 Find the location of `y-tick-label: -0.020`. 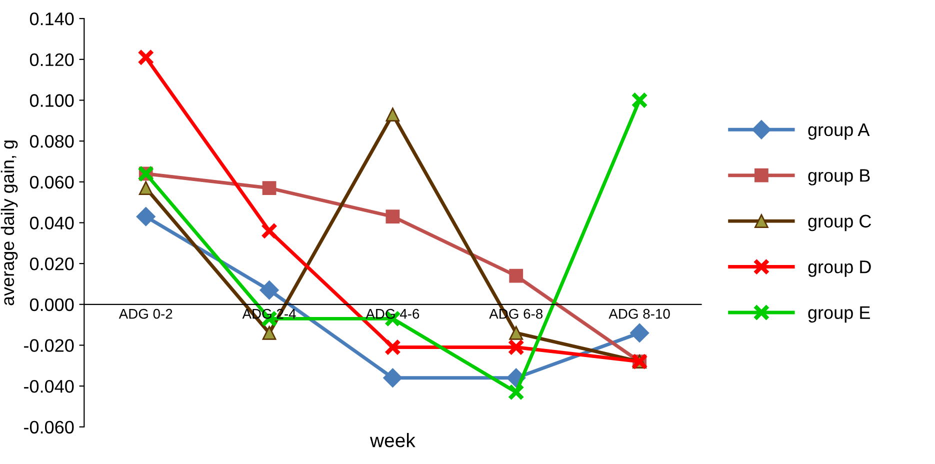

y-tick-label: -0.020 is located at coordinates (49, 345).